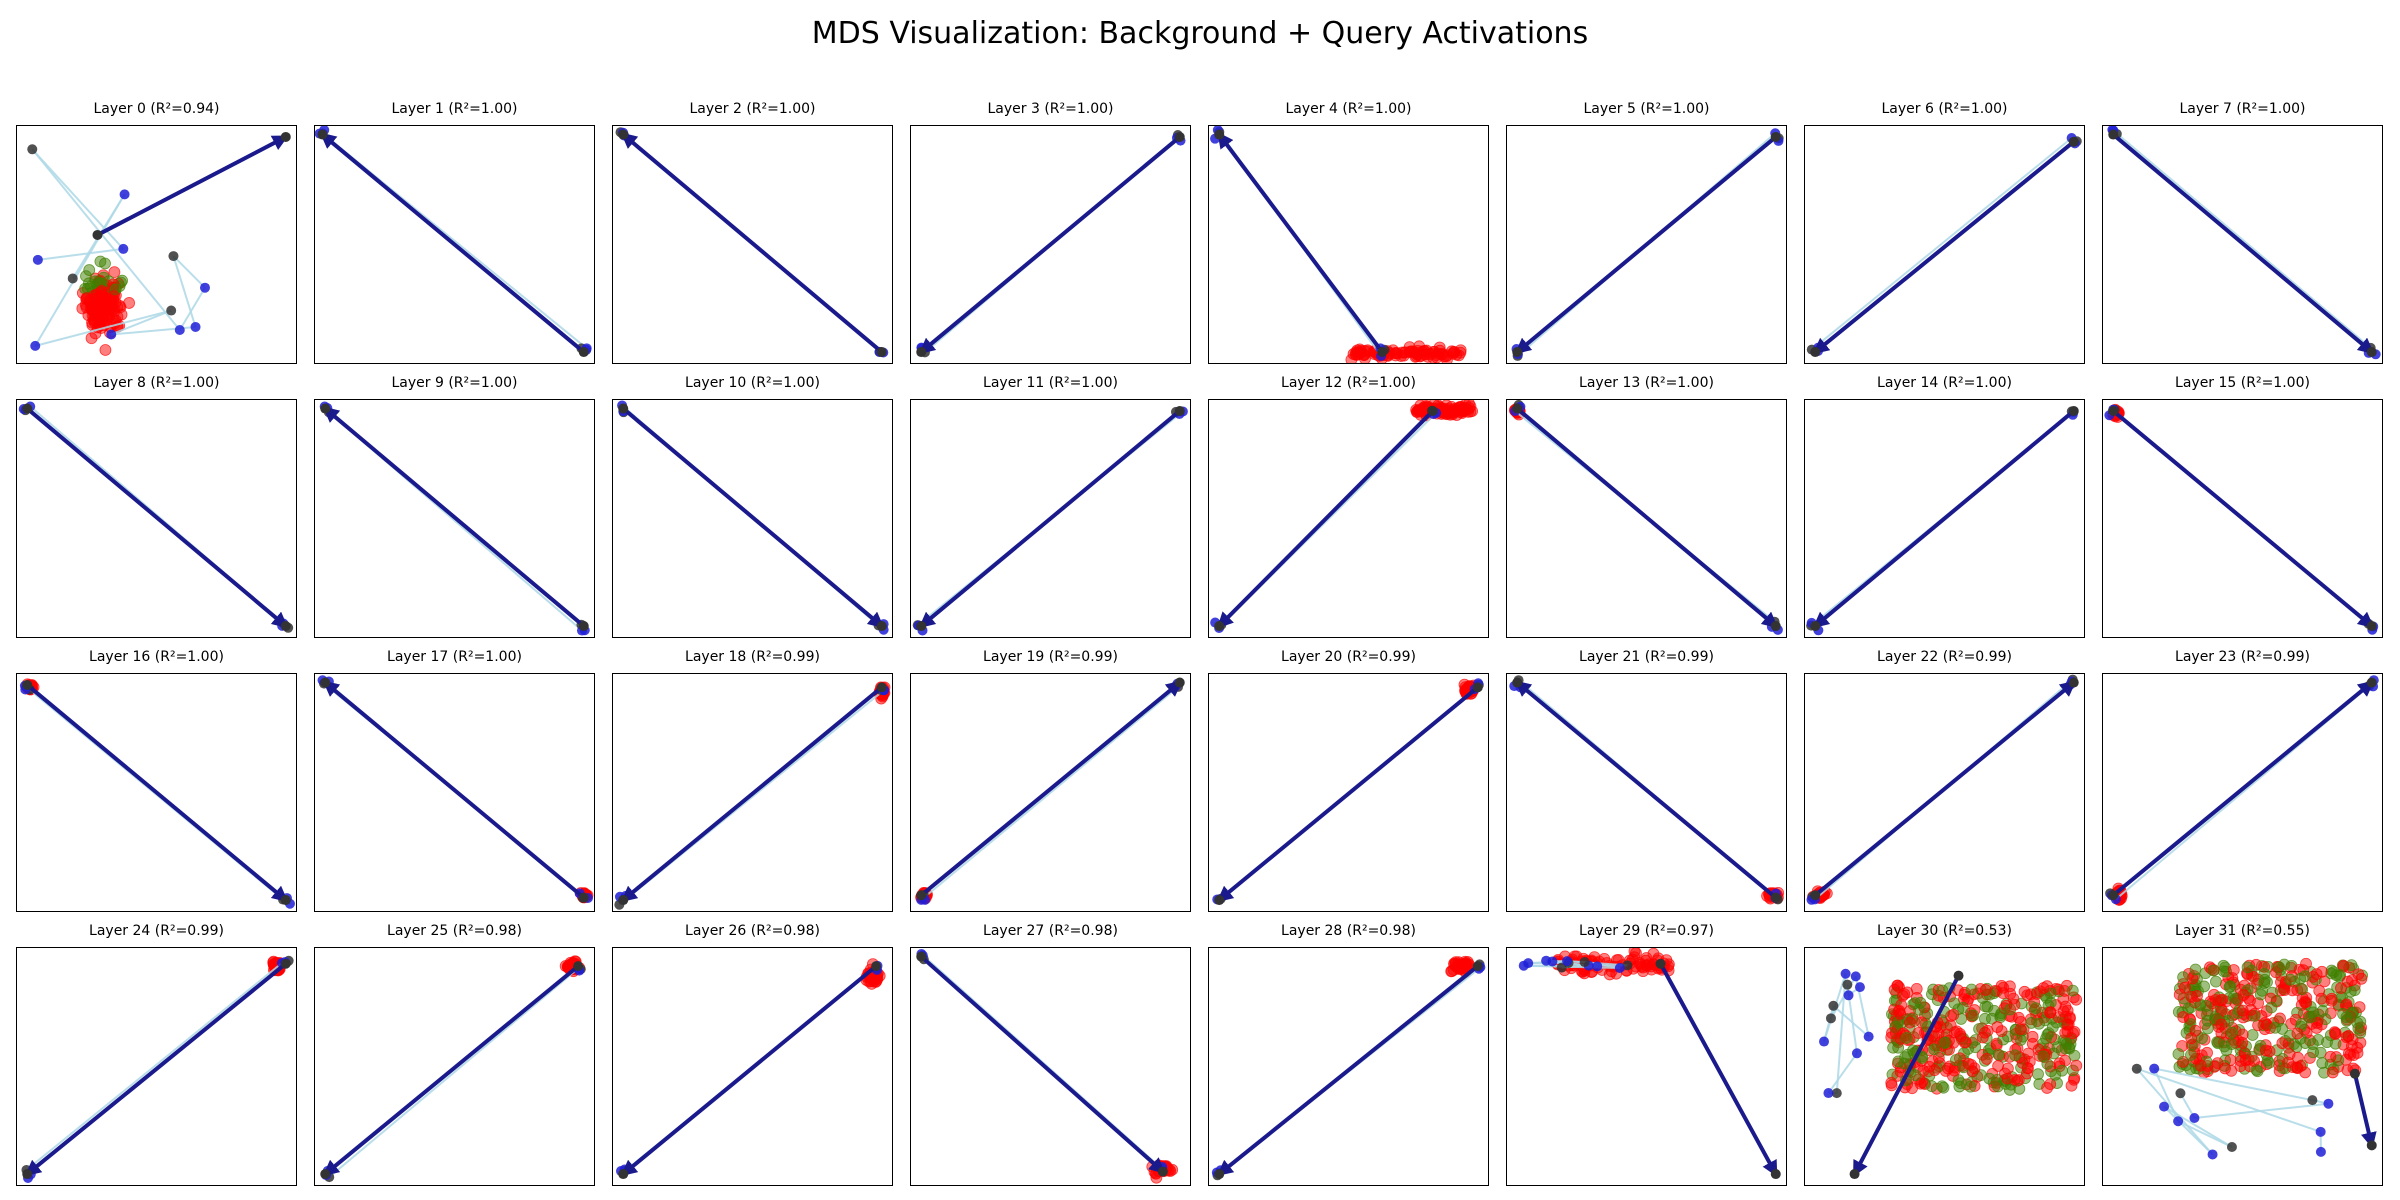 Image resolution: width=2400 pixels, height=1200 pixels. I want to click on panel-title: Layer 20 (R²=0.99), so click(1348, 657).